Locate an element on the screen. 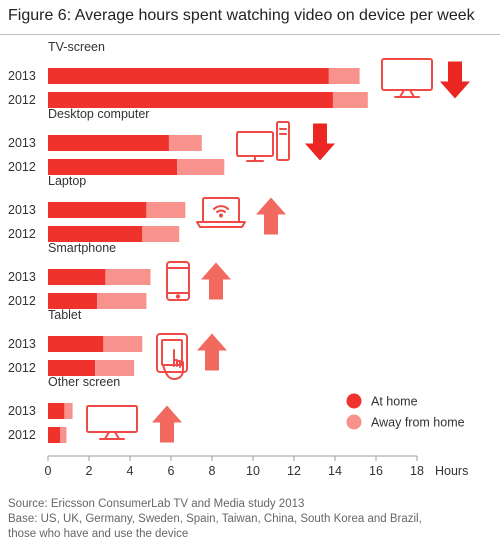  x-tick-label: 16 is located at coordinates (376, 471).